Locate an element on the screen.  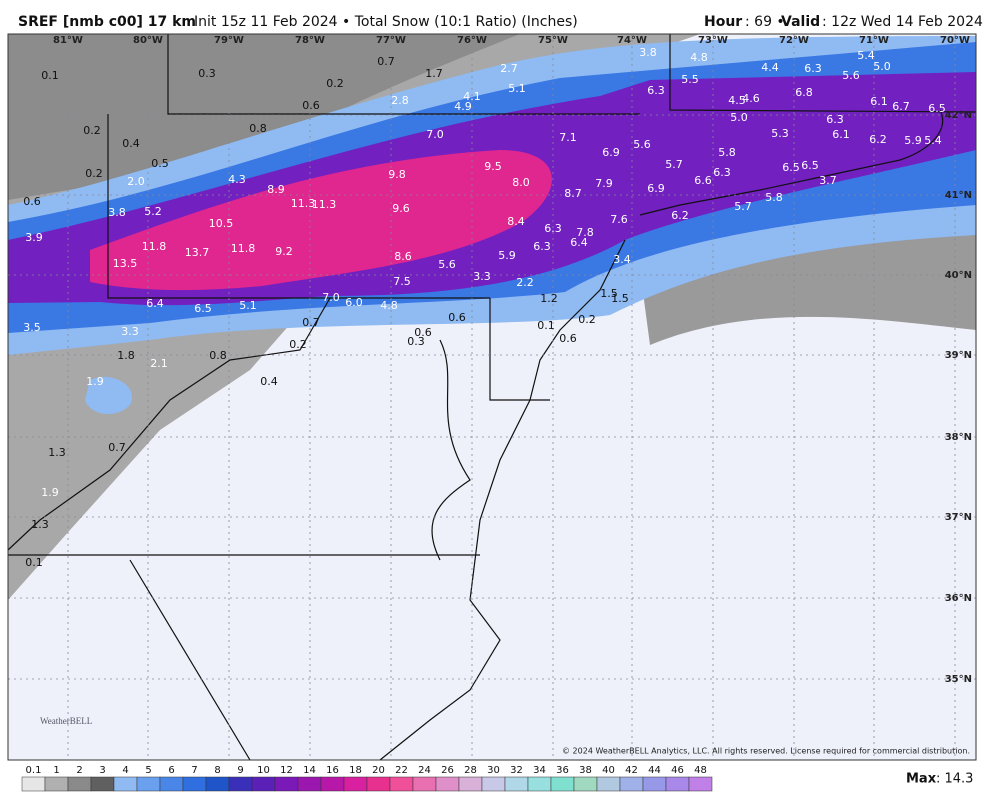
colorbar-label: 8 is located at coordinates (217, 770).